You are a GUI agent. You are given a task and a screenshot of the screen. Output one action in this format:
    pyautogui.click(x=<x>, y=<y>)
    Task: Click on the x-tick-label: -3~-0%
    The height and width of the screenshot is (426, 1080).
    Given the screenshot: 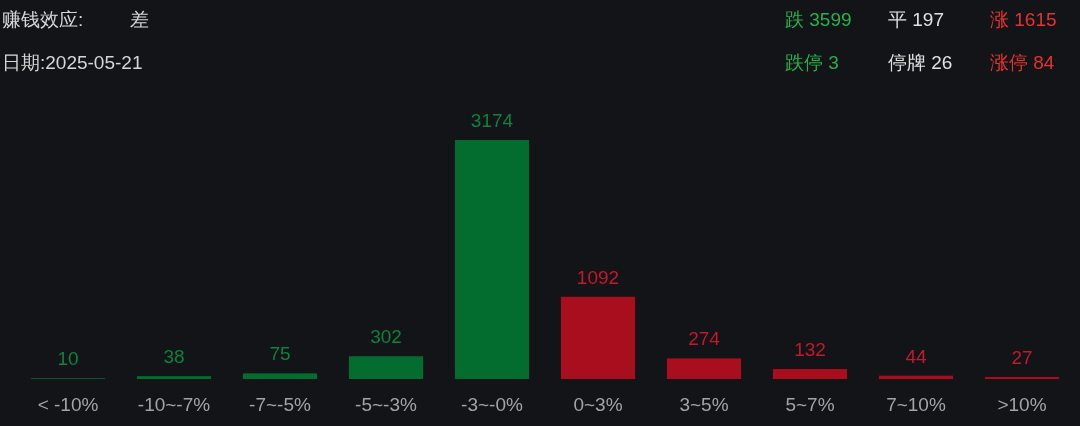 What is the action you would take?
    pyautogui.click(x=492, y=404)
    